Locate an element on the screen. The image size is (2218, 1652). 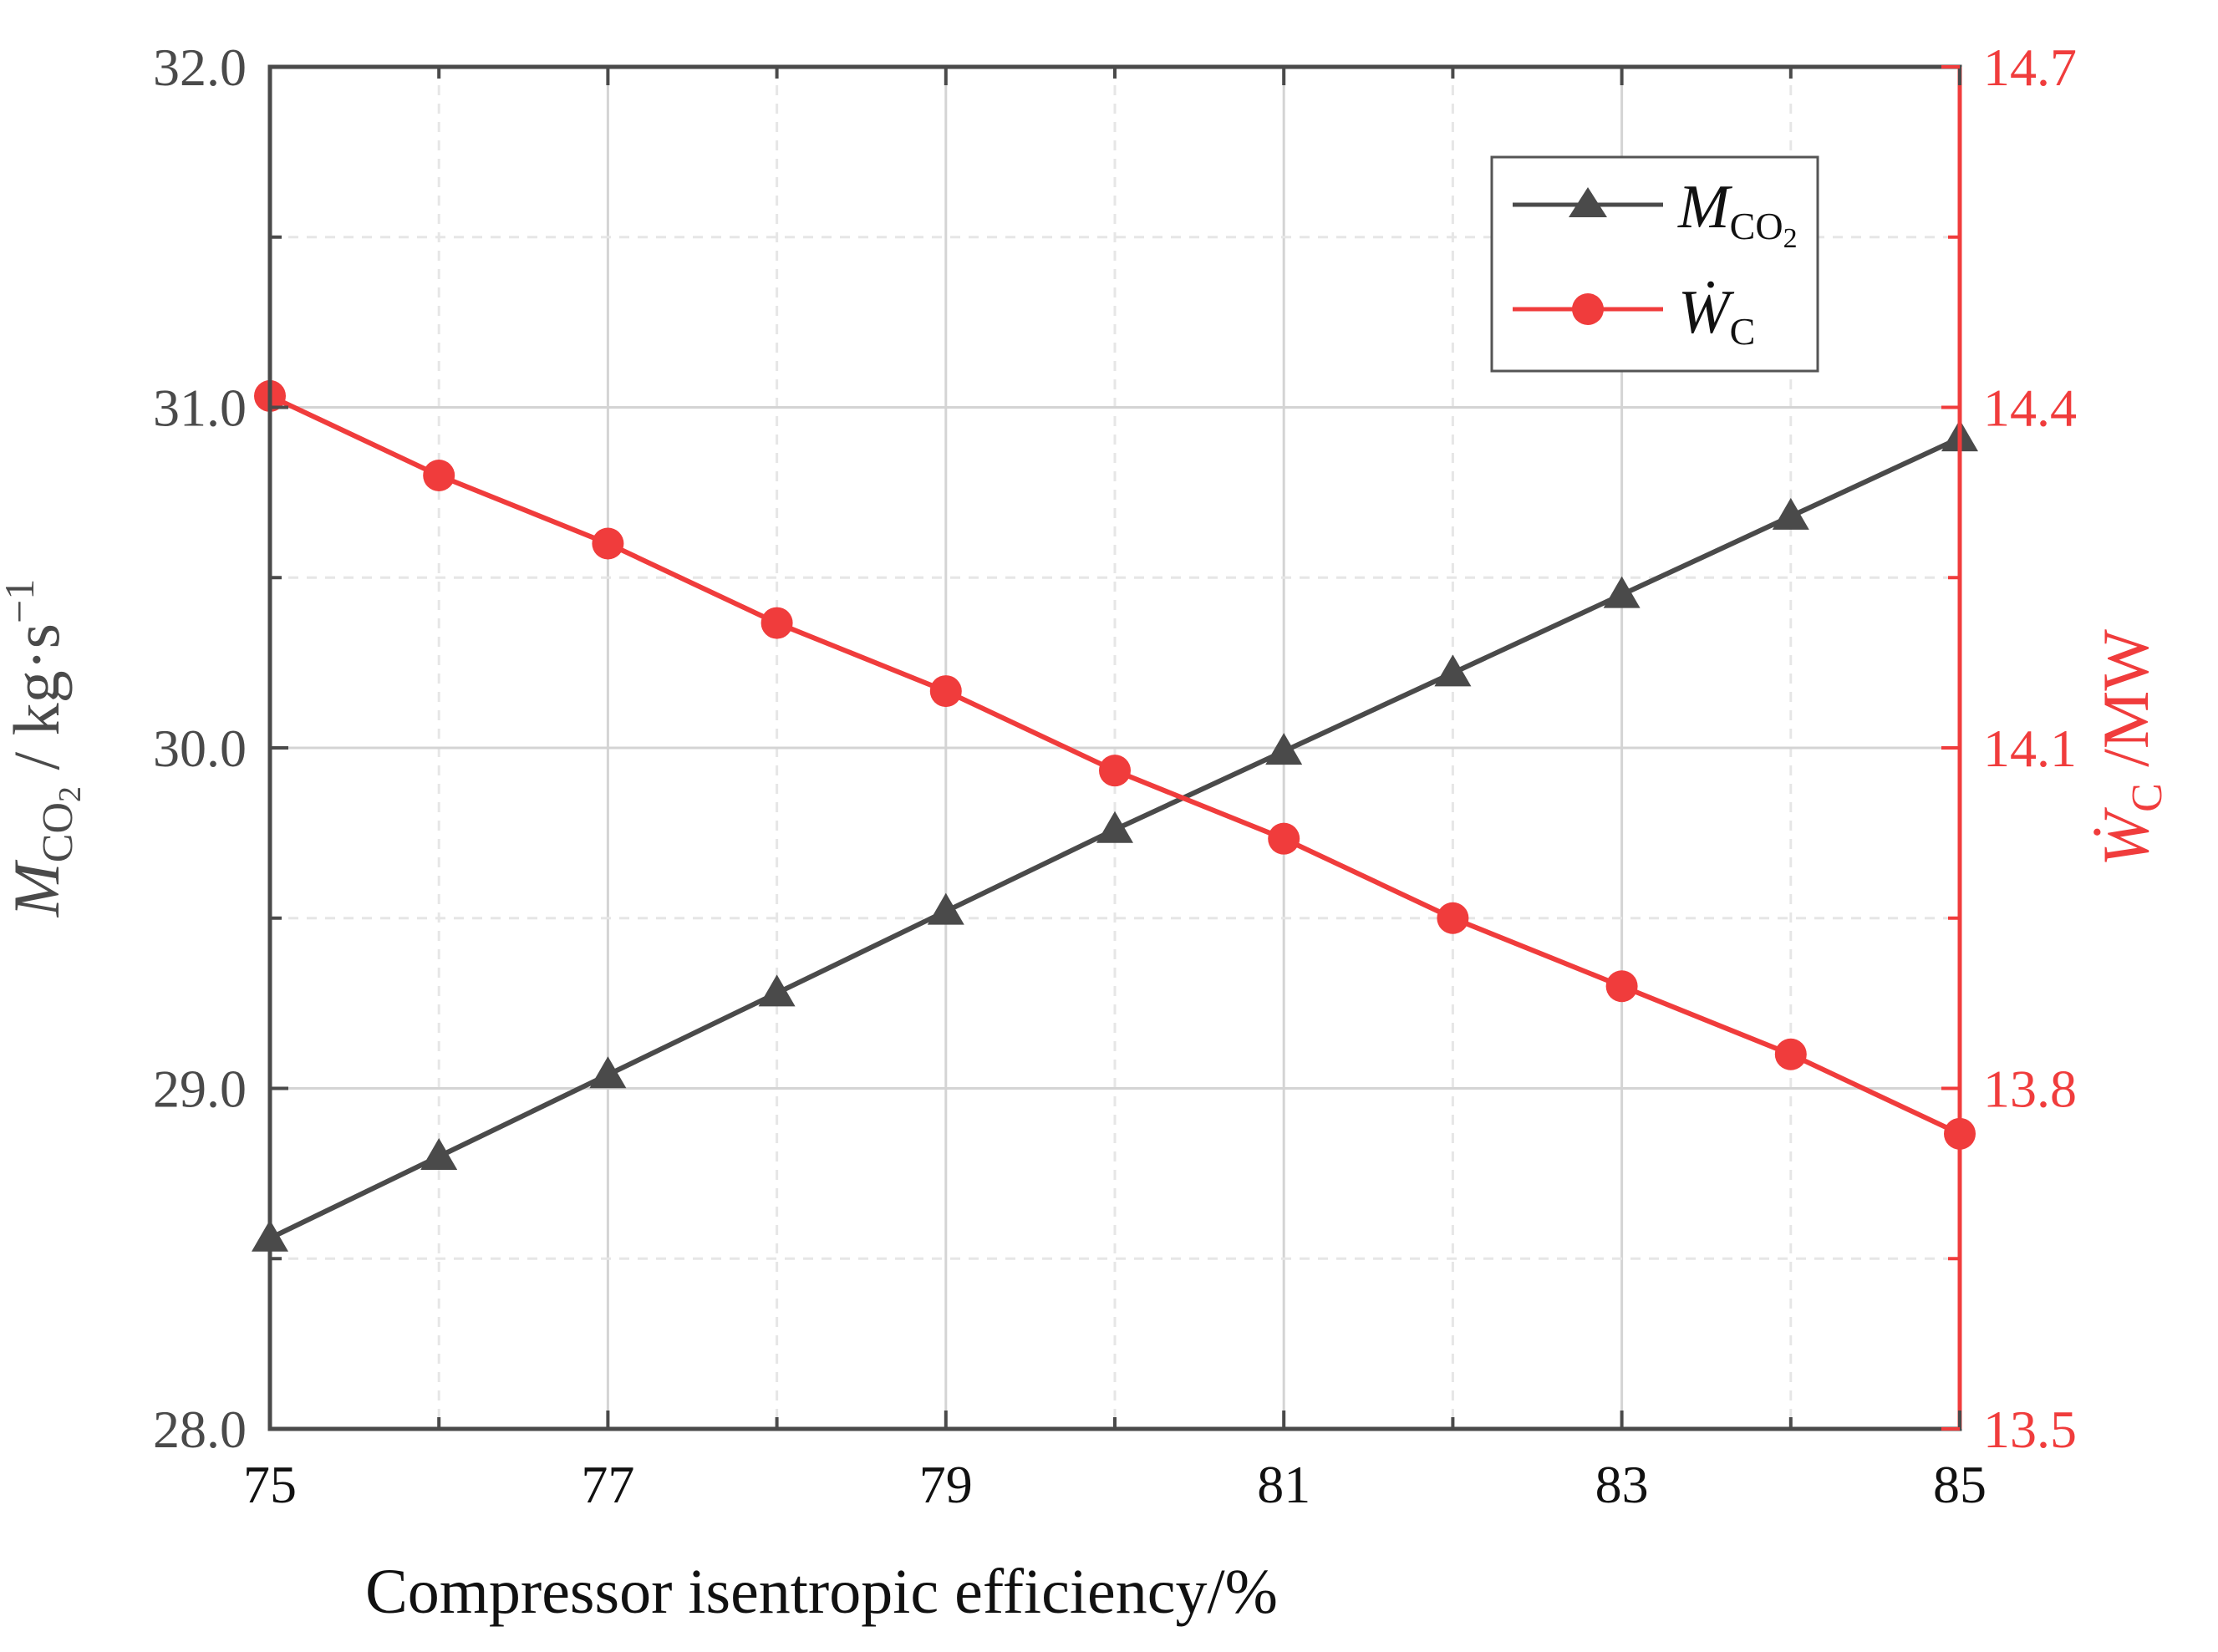
x-tick-label: 75 is located at coordinates (270, 1485).